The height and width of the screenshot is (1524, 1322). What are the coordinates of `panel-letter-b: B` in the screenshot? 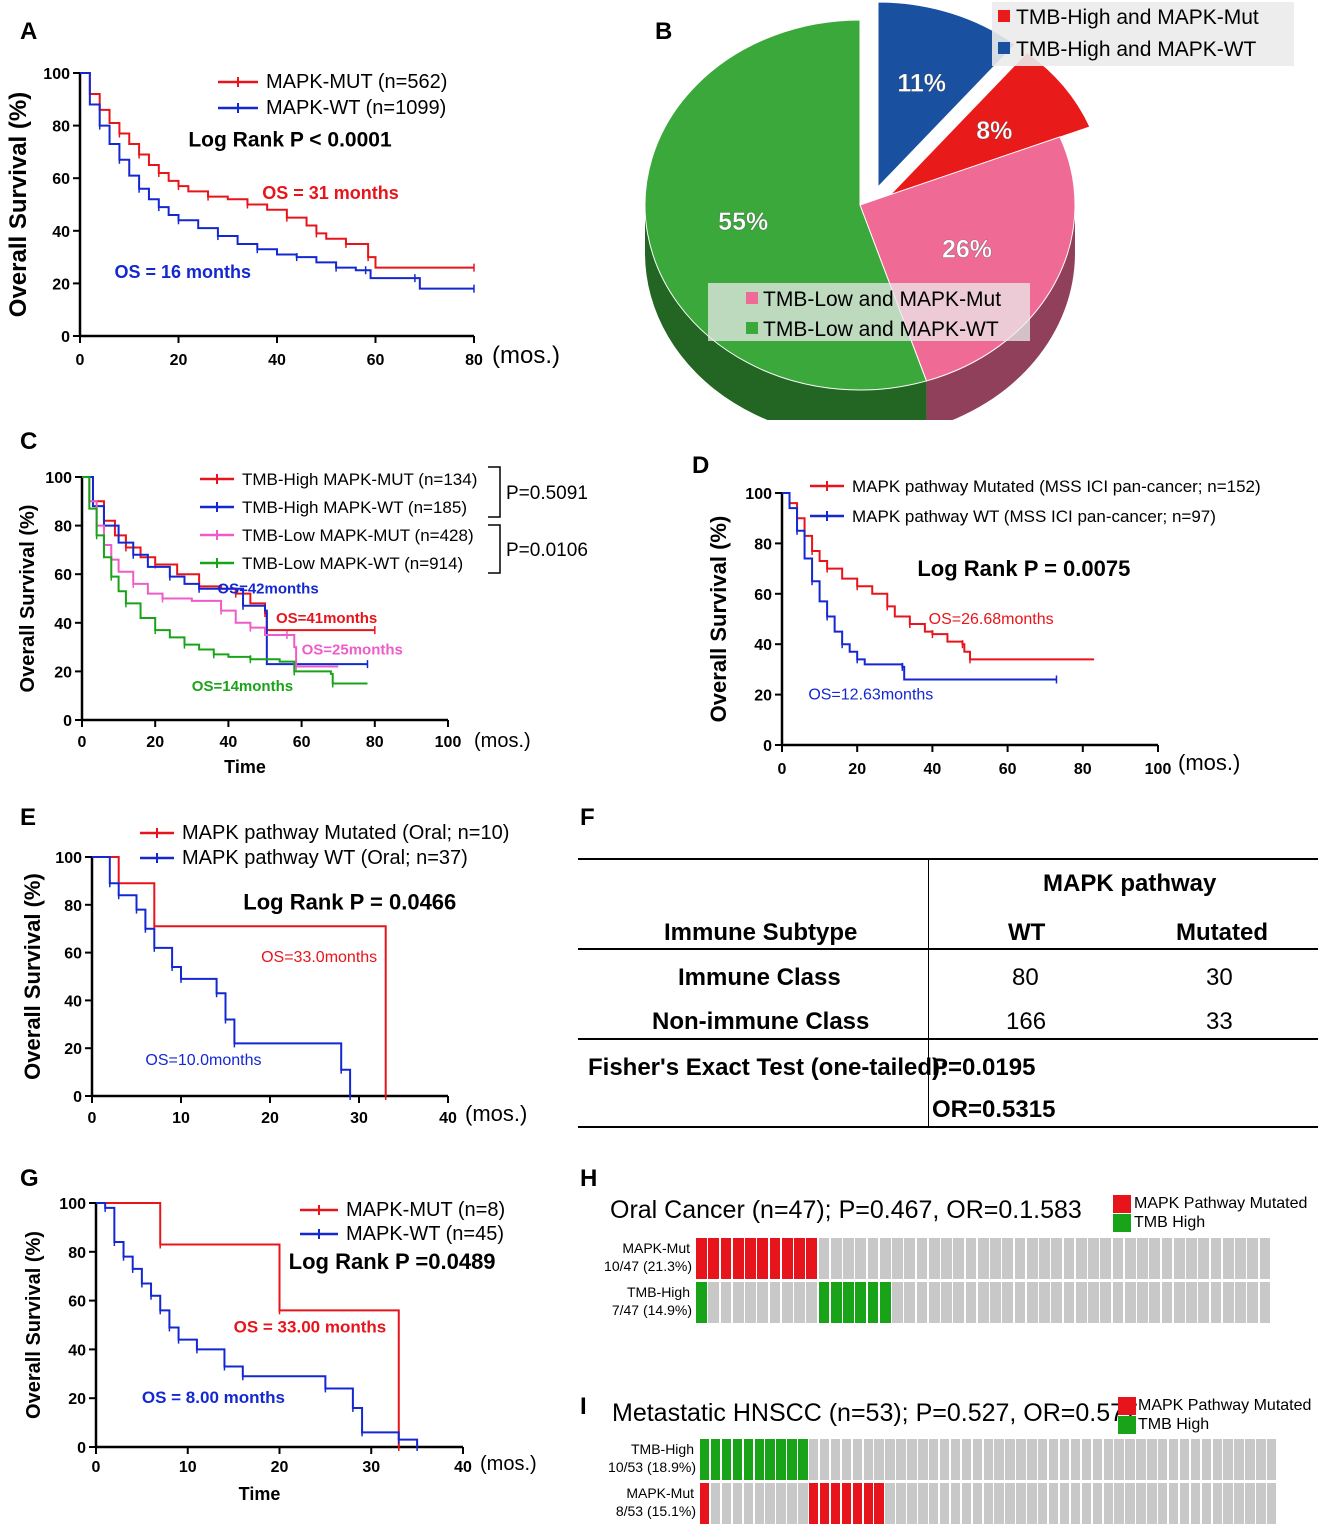 It's located at (664, 31).